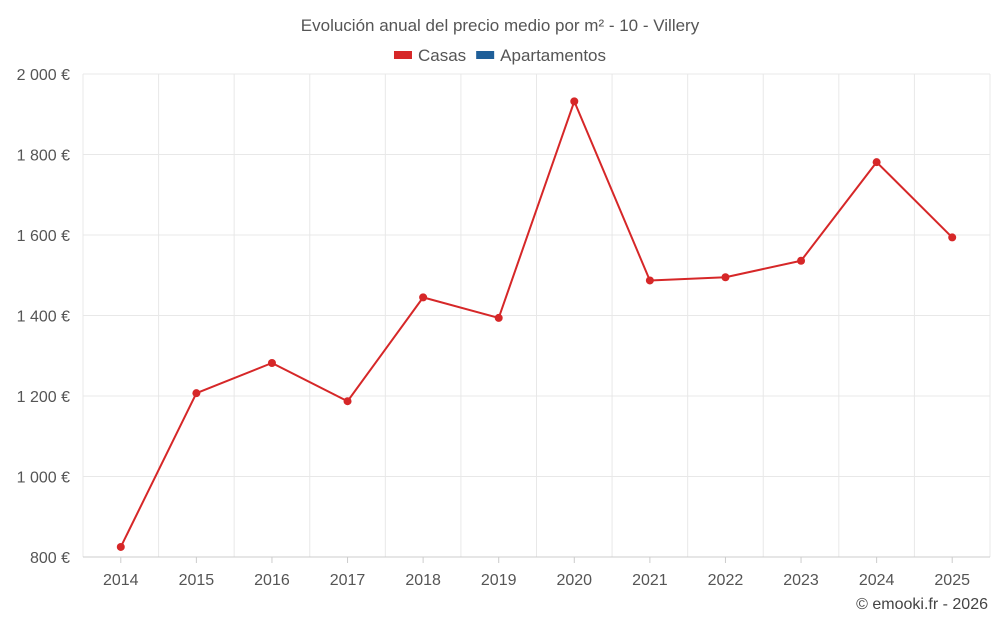 Image resolution: width=1000 pixels, height=625 pixels. Describe the element at coordinates (43, 397) in the screenshot. I see `y-tick-label: 1 200 €` at that location.